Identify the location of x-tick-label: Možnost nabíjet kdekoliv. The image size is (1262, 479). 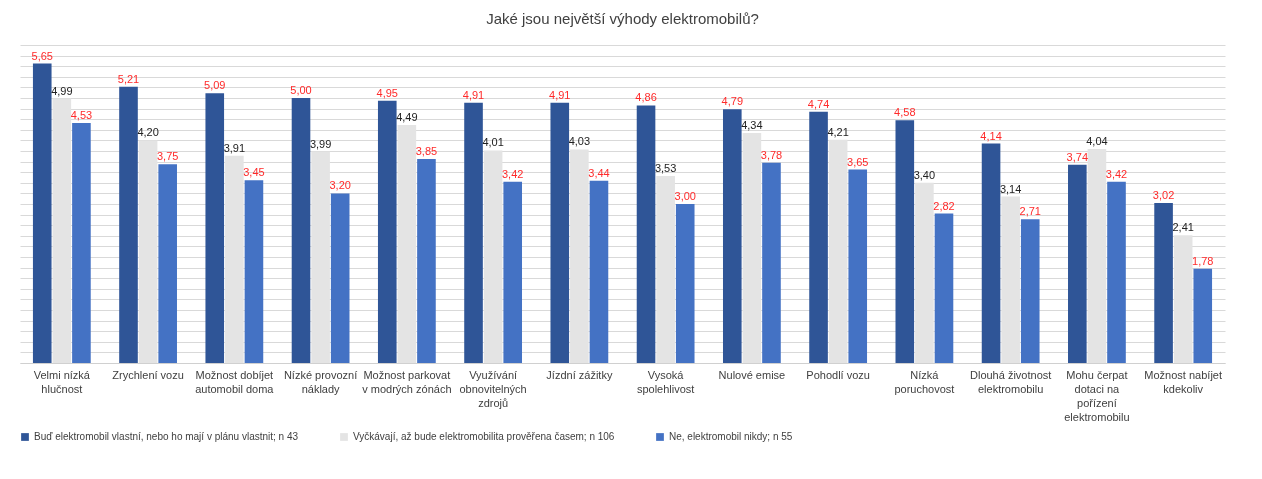
(1183, 381).